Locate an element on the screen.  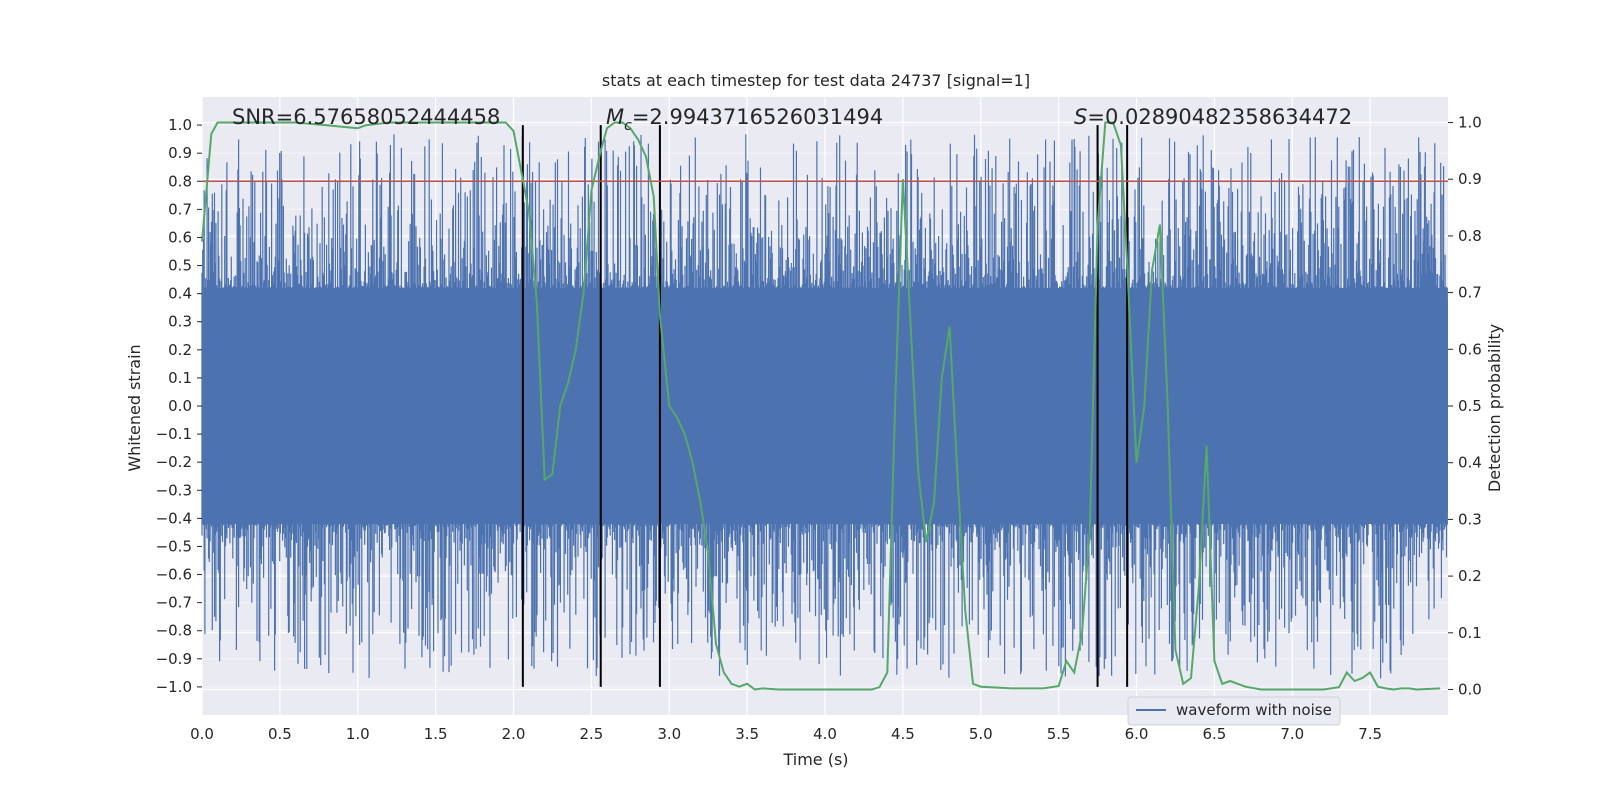
y2-tick-label: 0.6 is located at coordinates (1470, 349).